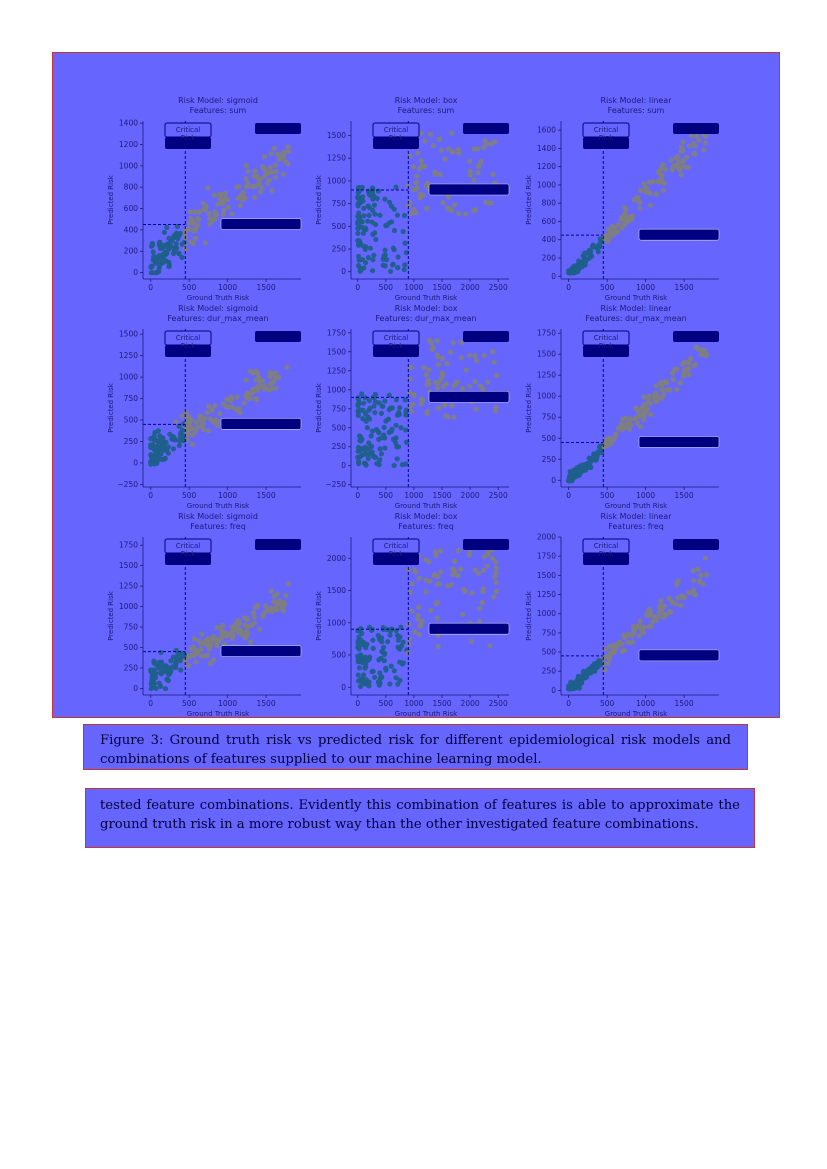  I want to click on x-tick-label: 1500, so click(266, 495).